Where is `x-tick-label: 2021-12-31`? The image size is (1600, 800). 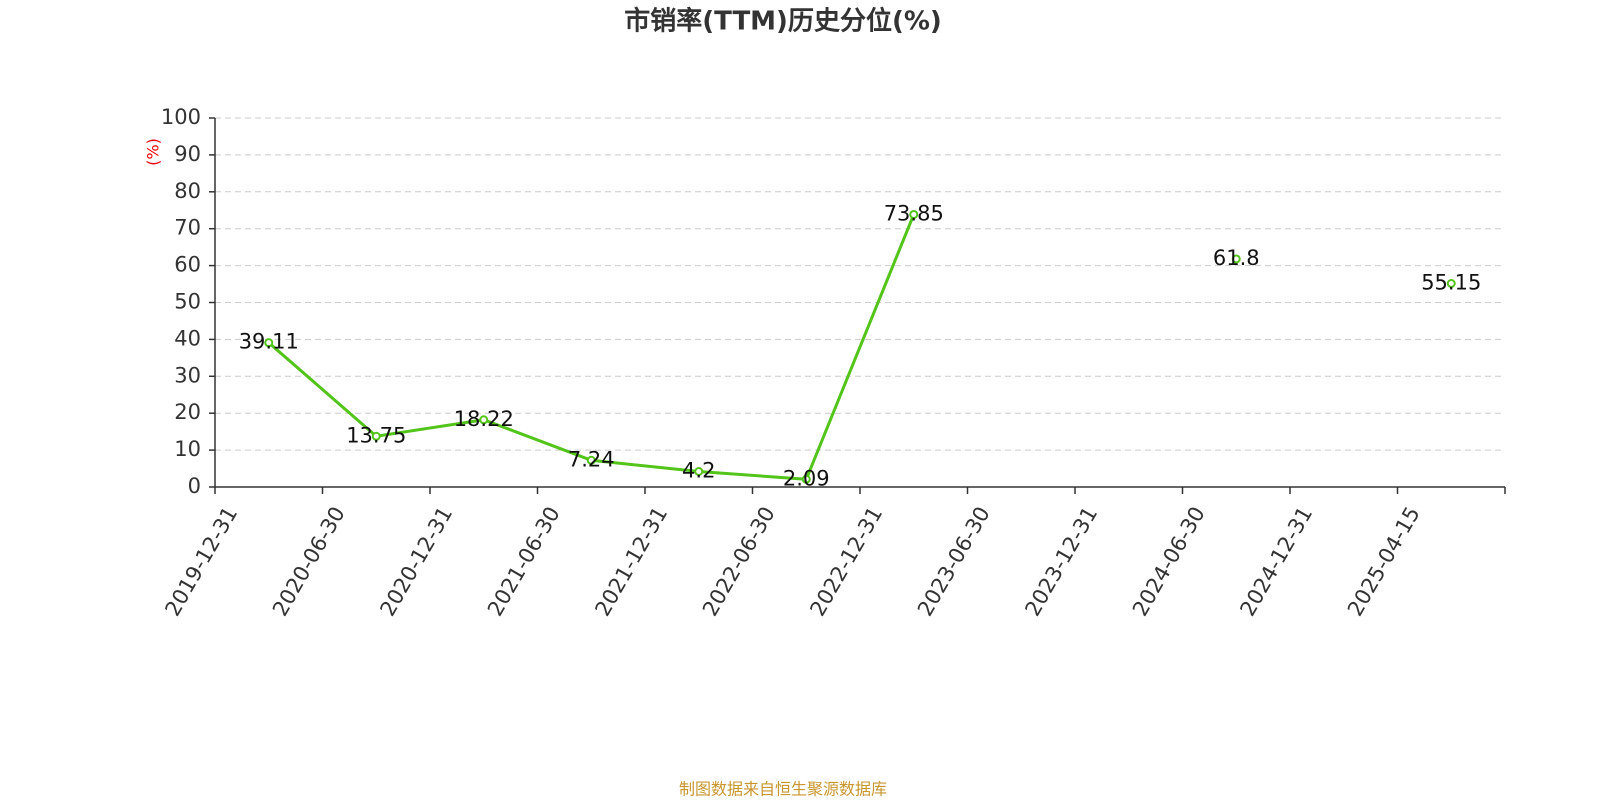 x-tick-label: 2021-12-31 is located at coordinates (631, 562).